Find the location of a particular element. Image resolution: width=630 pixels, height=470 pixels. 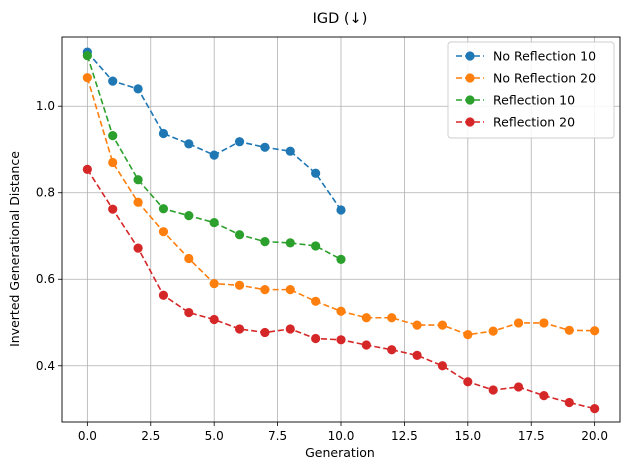

x-tick-label: 17.5 is located at coordinates (531, 436).